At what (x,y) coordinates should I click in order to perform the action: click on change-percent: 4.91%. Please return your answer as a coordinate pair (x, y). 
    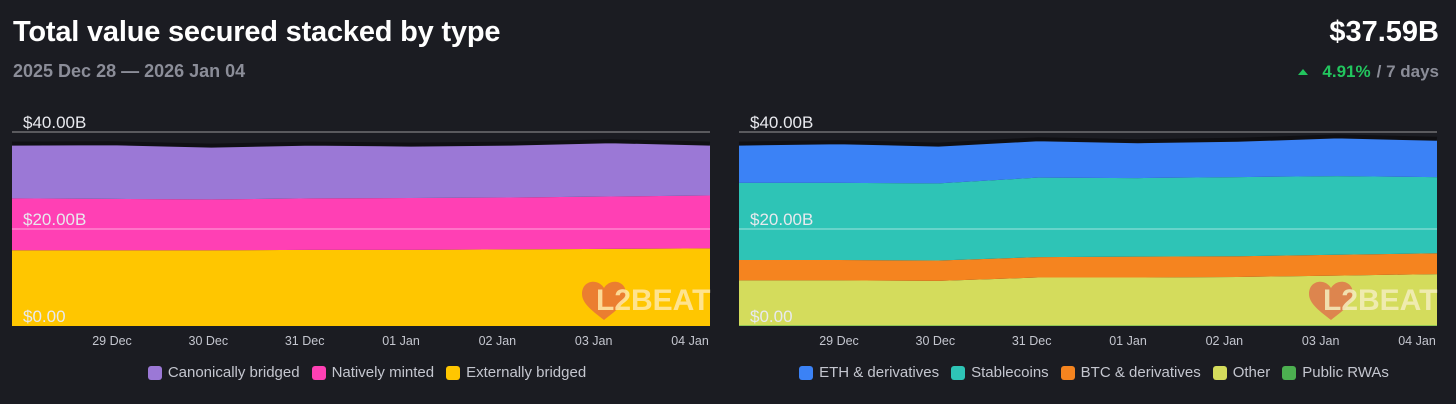
    Looking at the image, I should click on (1346, 71).